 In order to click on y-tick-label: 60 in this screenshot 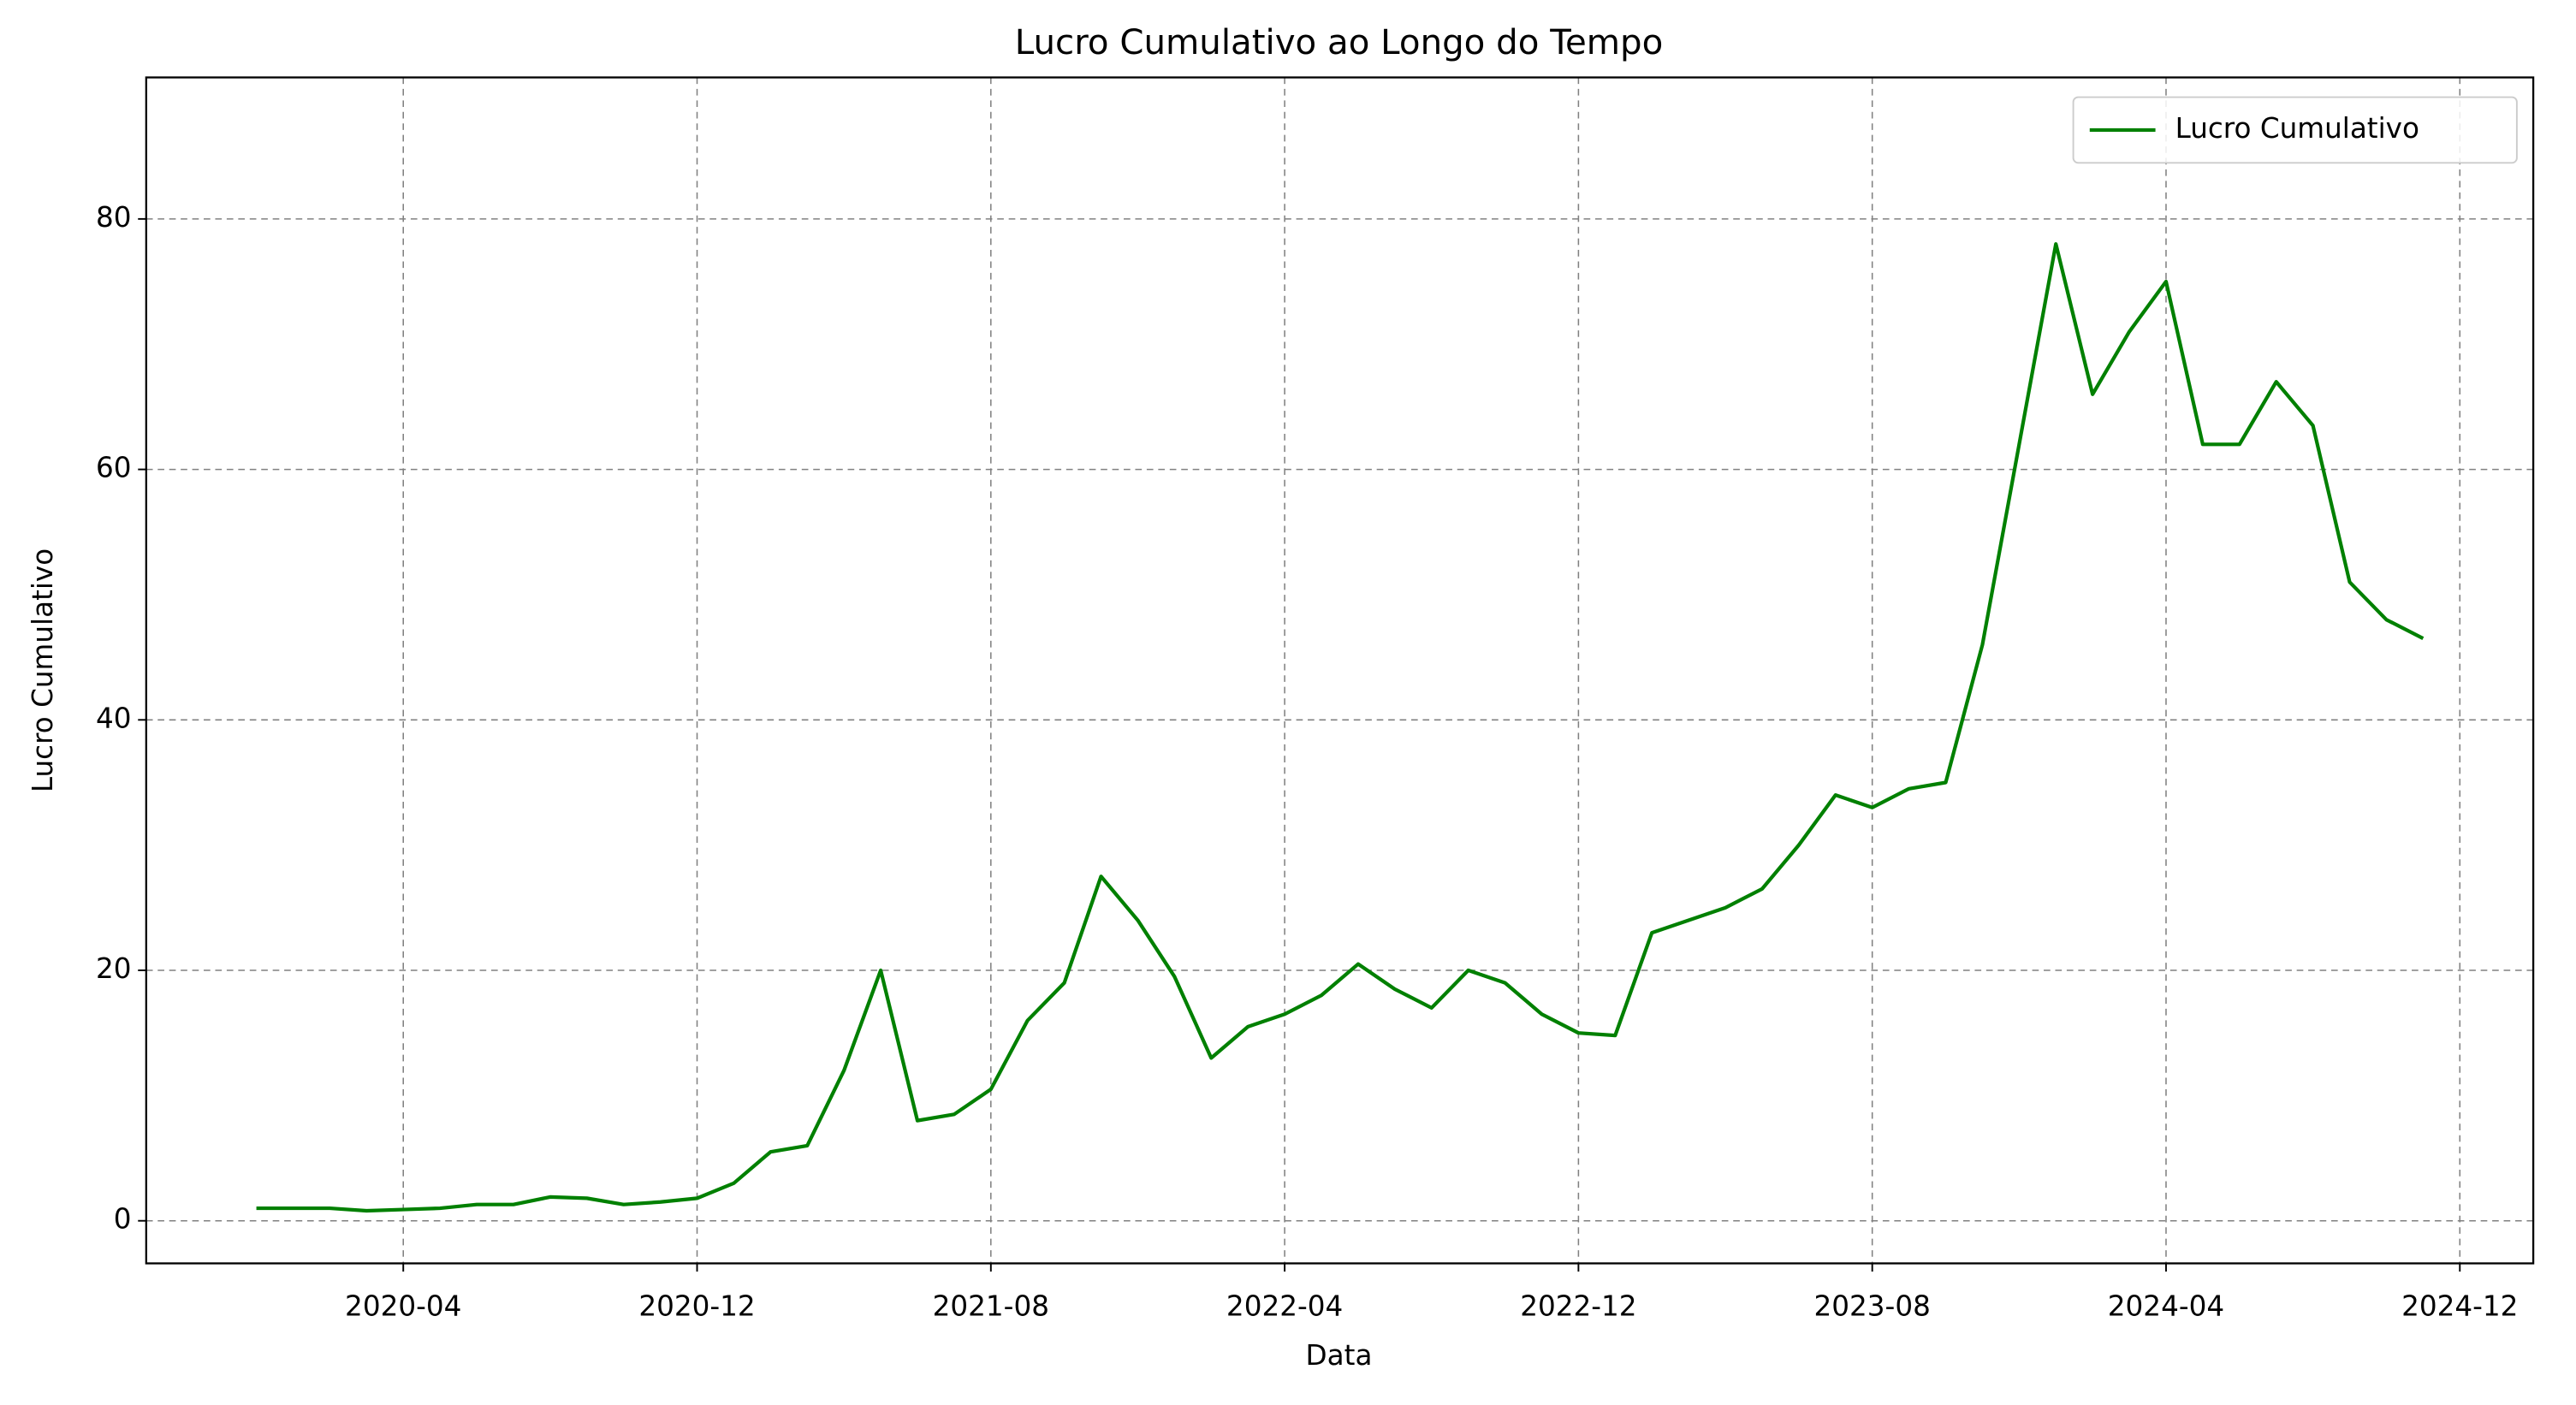, I will do `click(114, 468)`.